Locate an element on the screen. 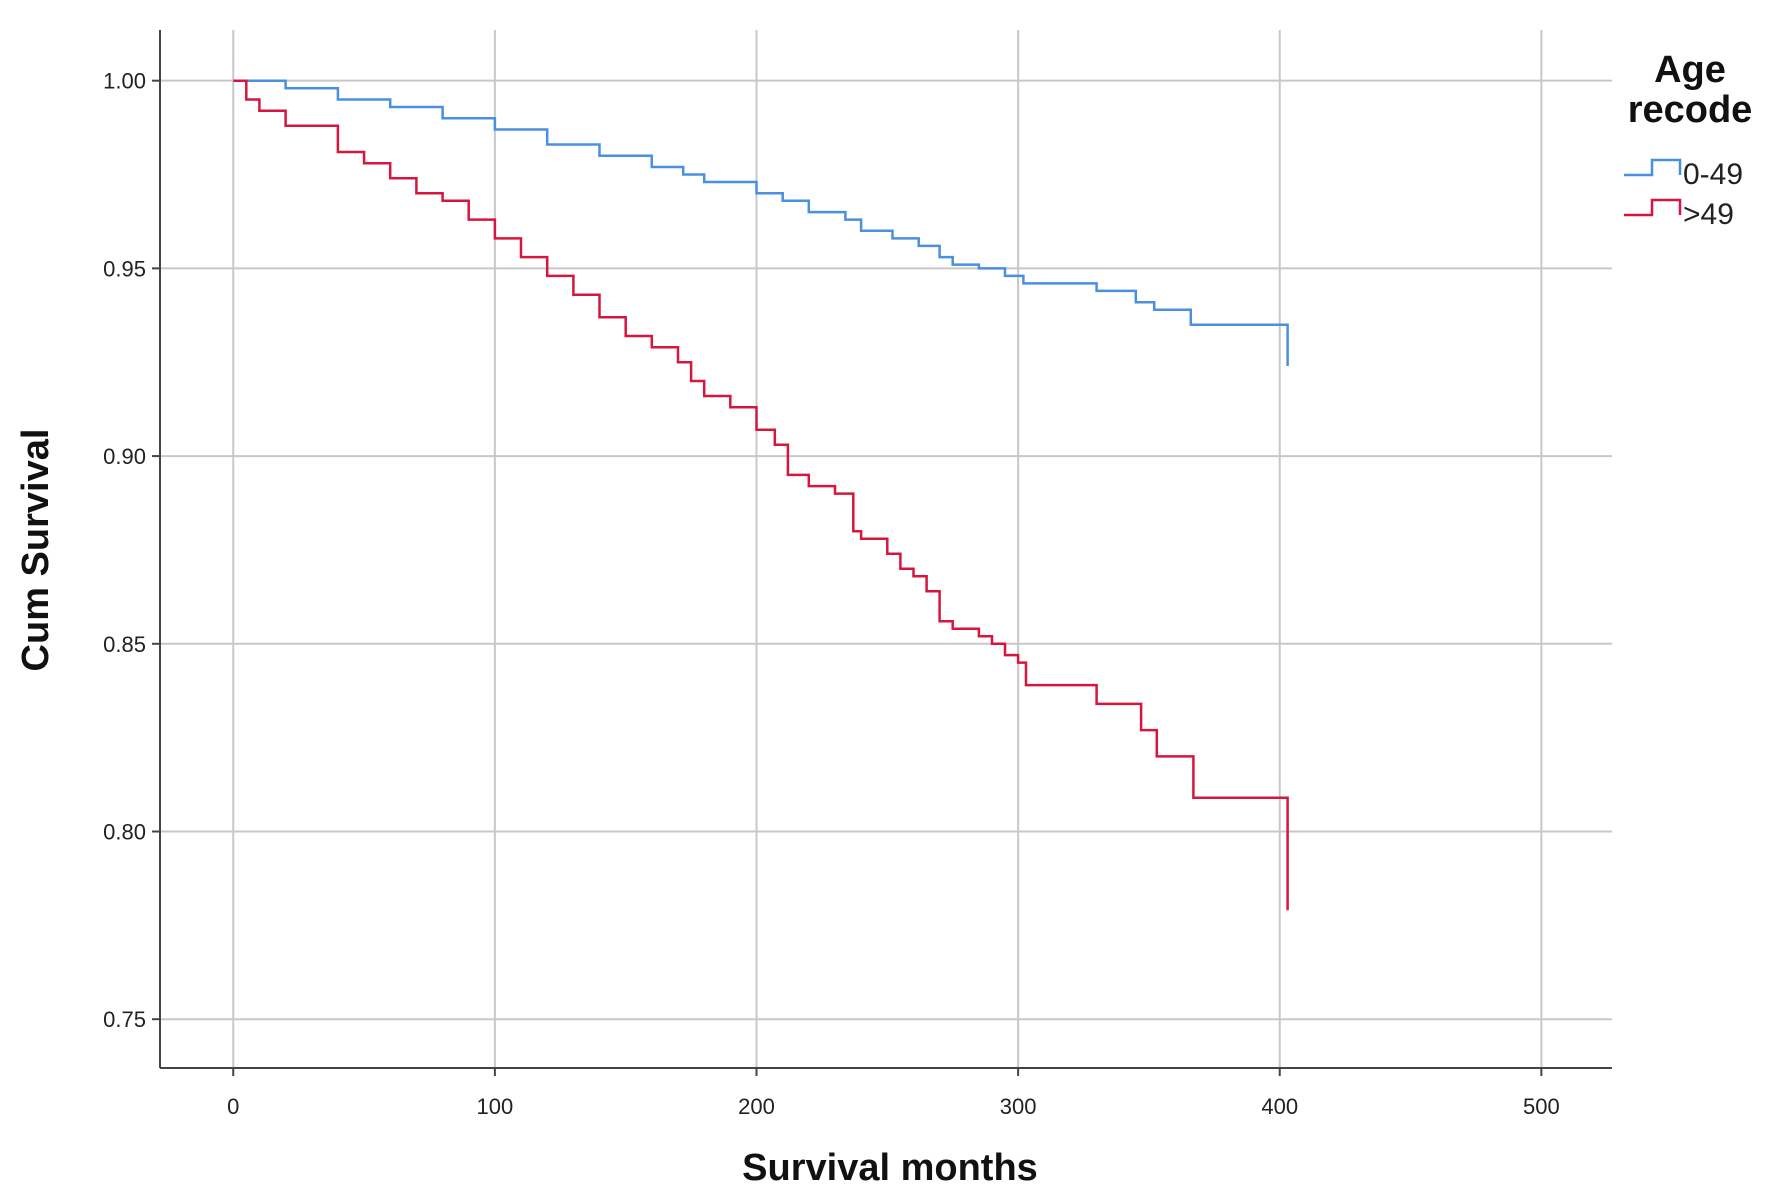  x-tick-label: 400 is located at coordinates (1279, 1106).